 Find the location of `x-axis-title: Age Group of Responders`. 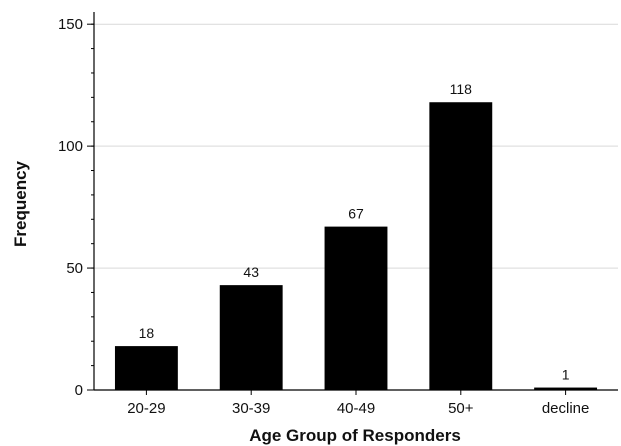

x-axis-title: Age Group of Responders is located at coordinates (355, 435).